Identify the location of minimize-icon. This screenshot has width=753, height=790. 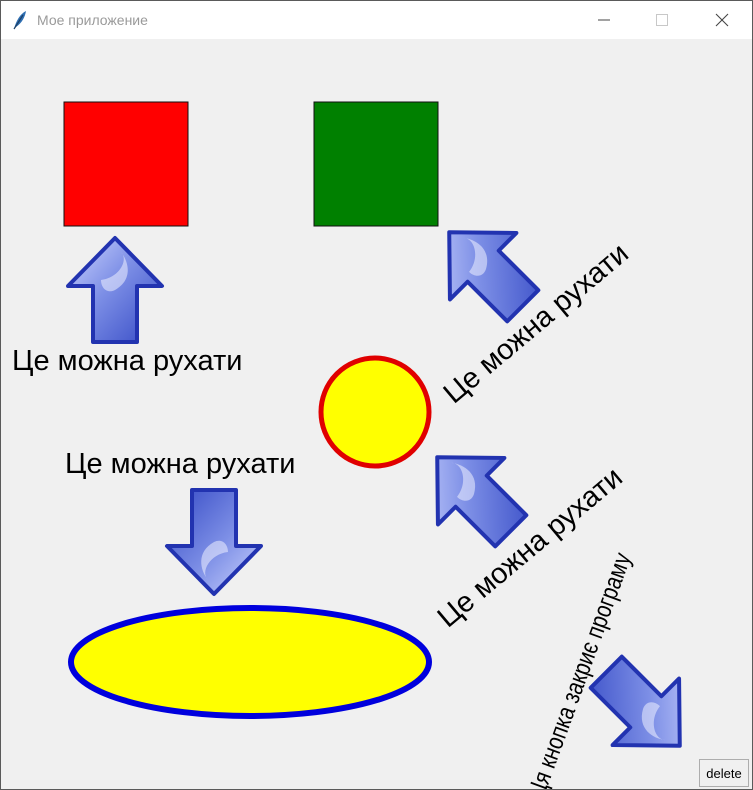
(604, 20).